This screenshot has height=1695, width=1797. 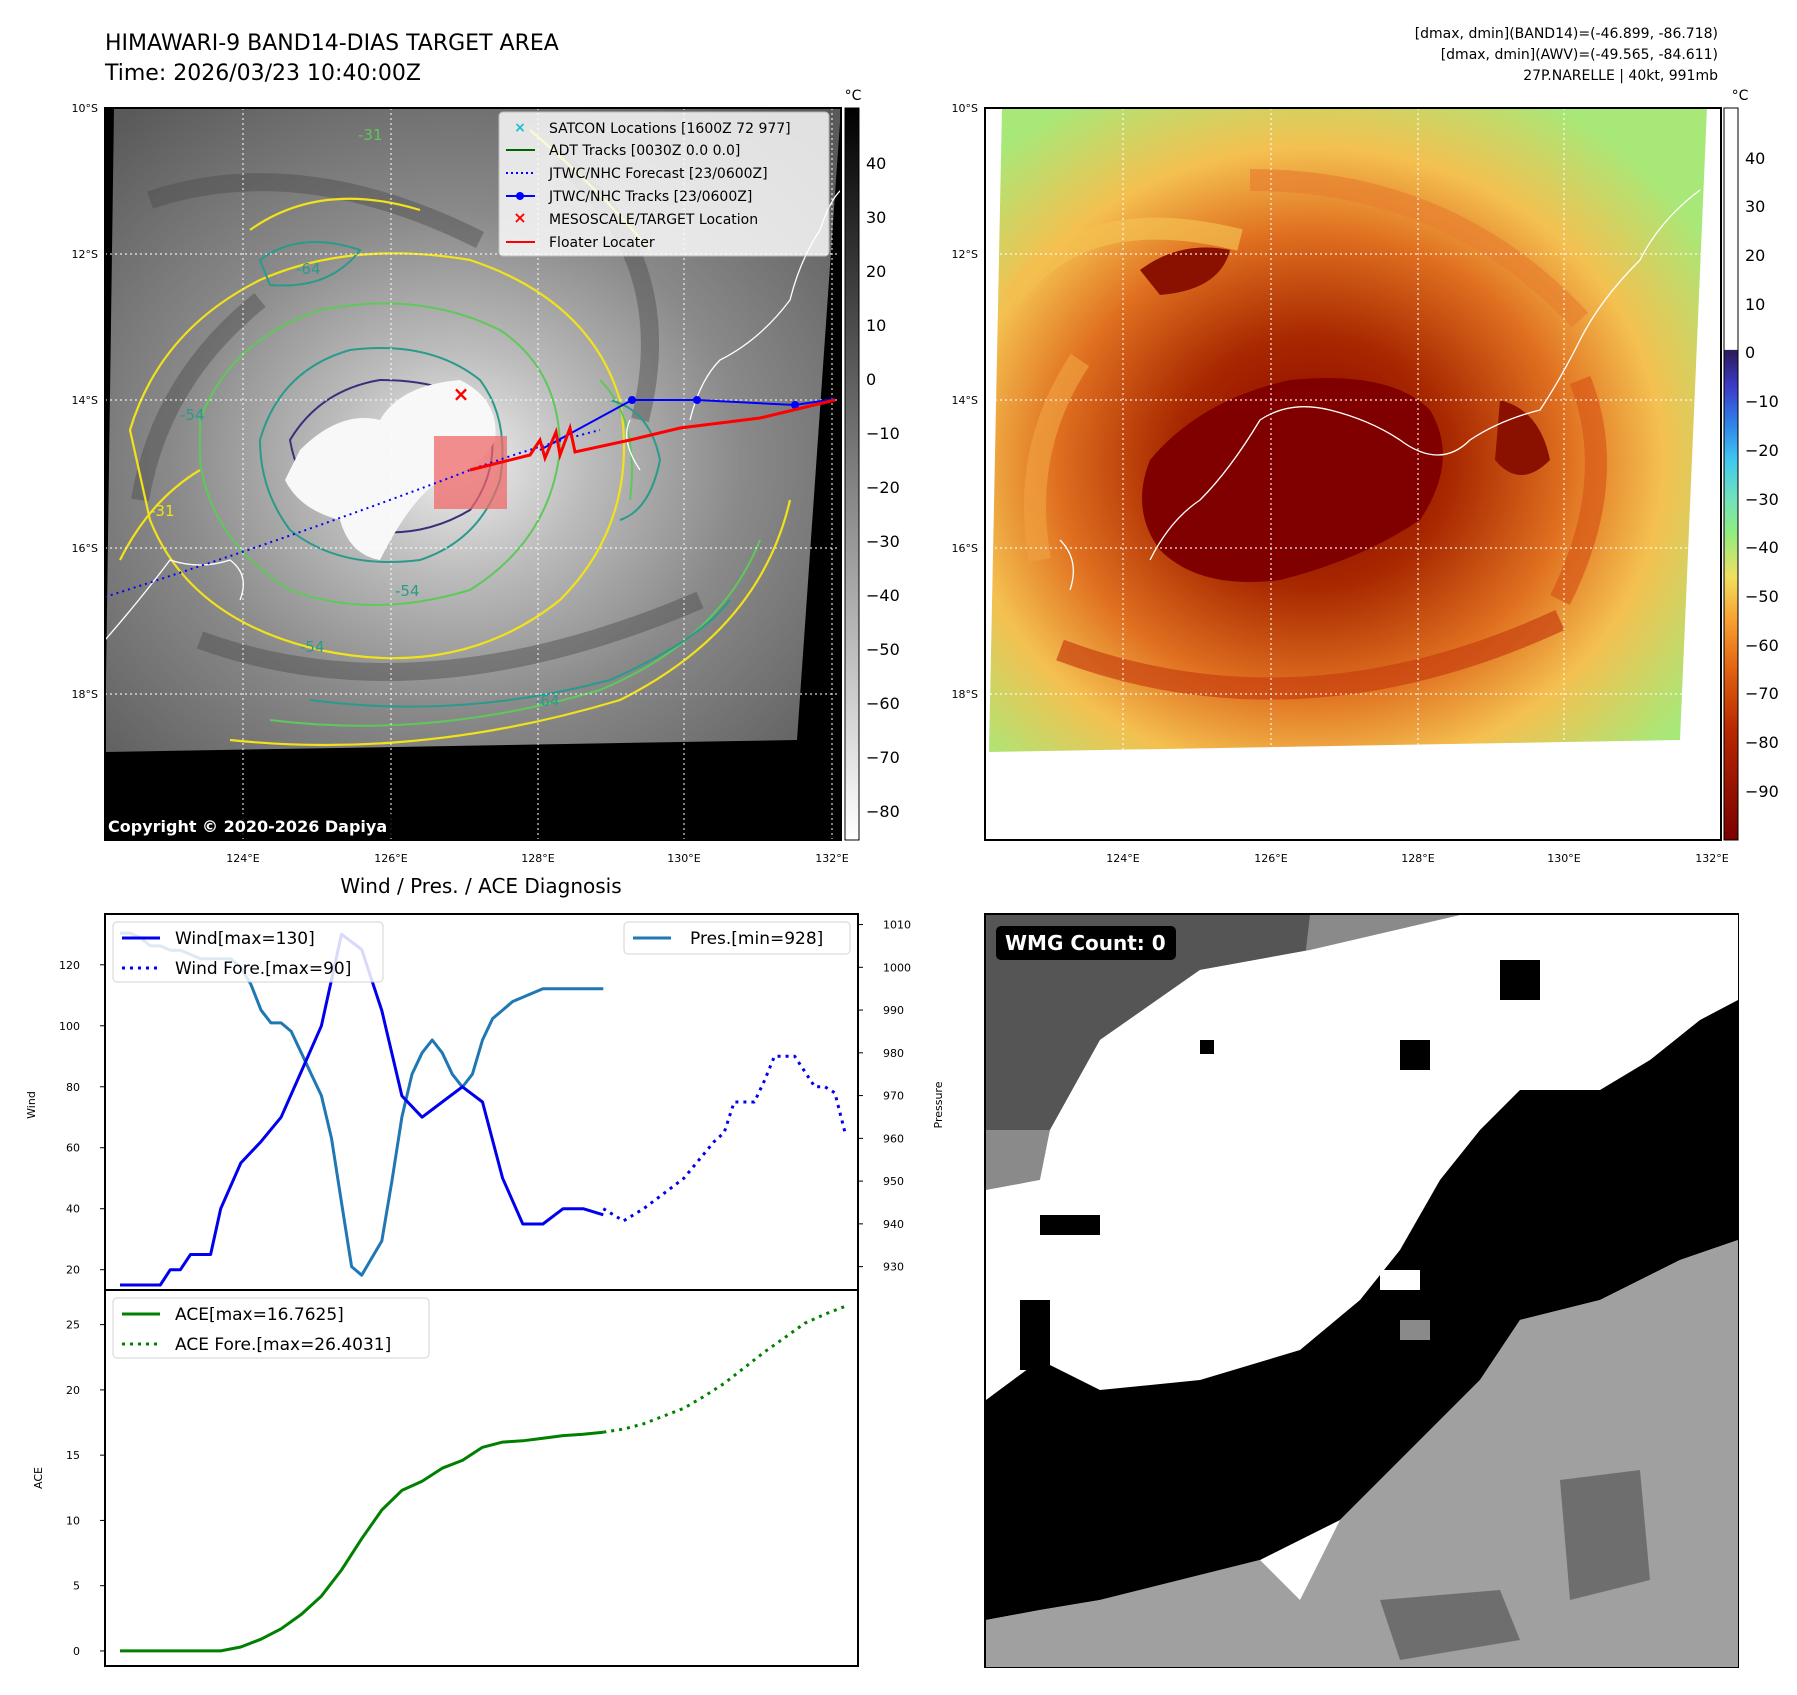 I want to click on ace-legend: ACE[max=16.7625] ACE Fore.[max=26.4031], so click(x=271, y=1328).